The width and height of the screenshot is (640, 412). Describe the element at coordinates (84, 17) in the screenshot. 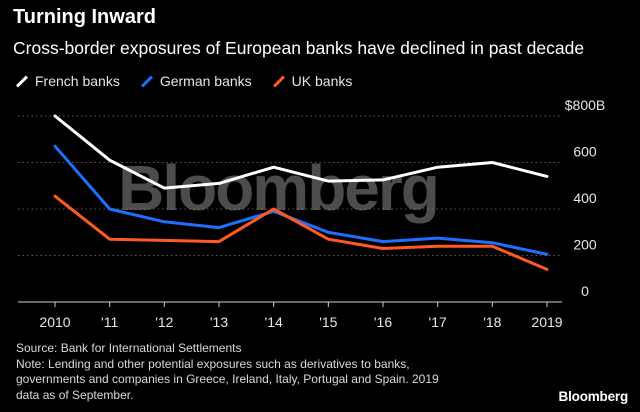

I see `chart-title: Turning Inward` at that location.